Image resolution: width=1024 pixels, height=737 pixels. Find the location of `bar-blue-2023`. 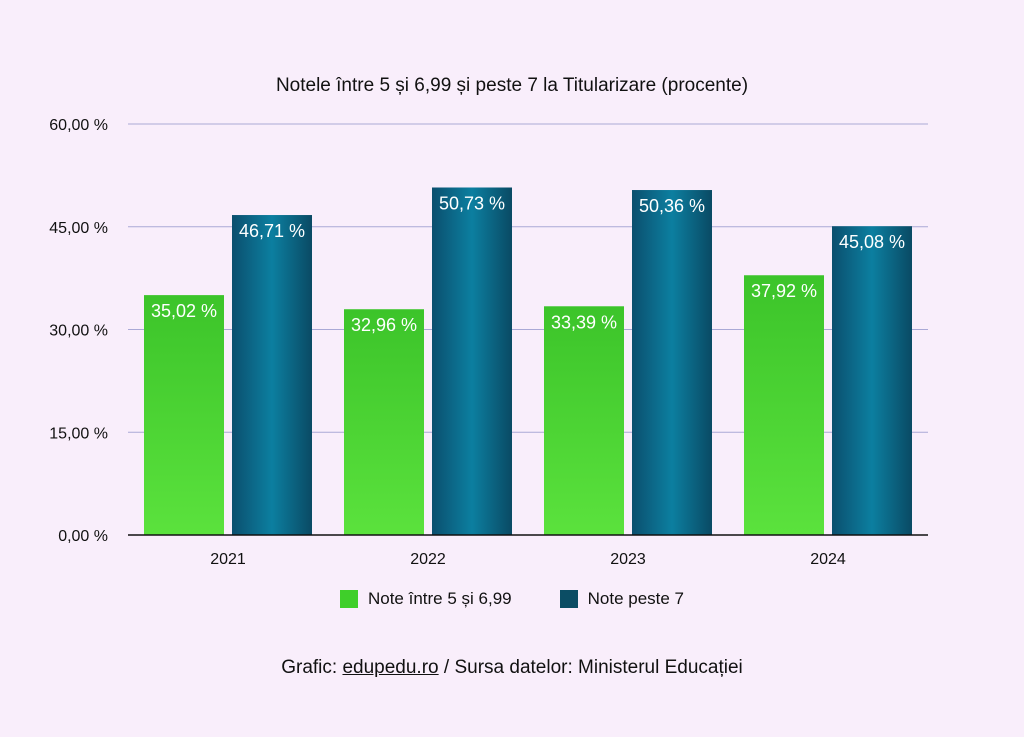

bar-blue-2023 is located at coordinates (672, 362).